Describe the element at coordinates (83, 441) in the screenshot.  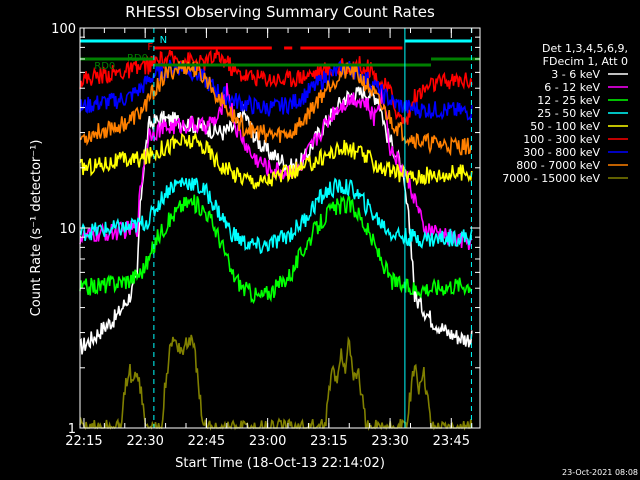
I see `x-tick-label-1: 22:15` at that location.